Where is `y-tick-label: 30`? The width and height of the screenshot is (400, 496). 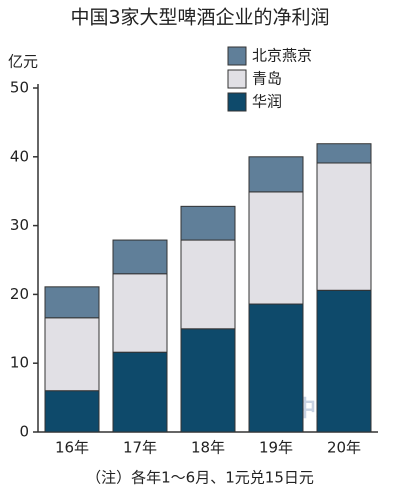
y-tick-label: 30 is located at coordinates (19, 225).